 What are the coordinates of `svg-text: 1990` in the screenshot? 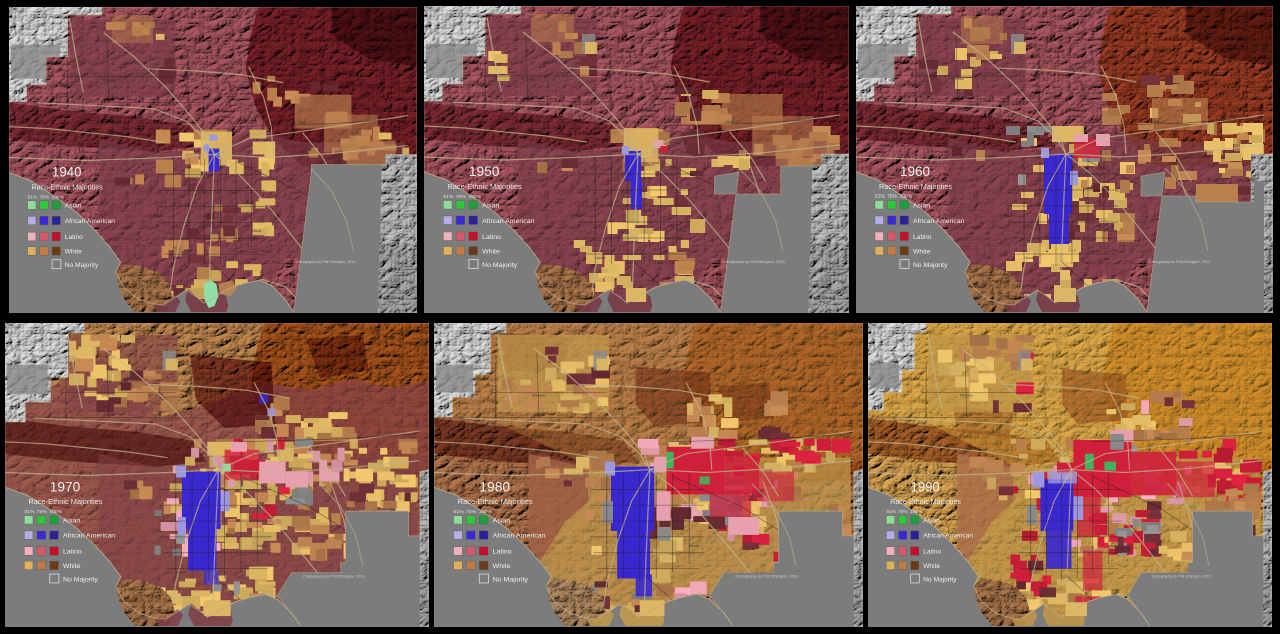 It's located at (925, 486).